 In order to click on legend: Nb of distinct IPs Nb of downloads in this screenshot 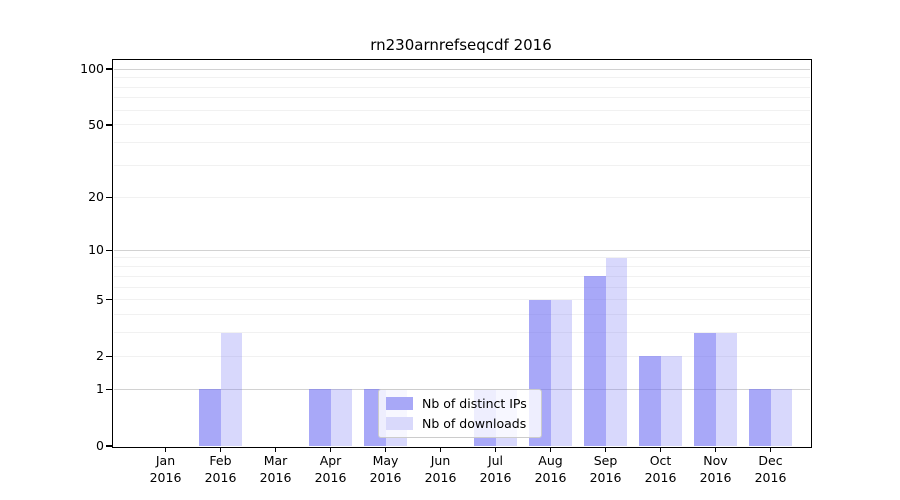, I will do `click(460, 413)`.